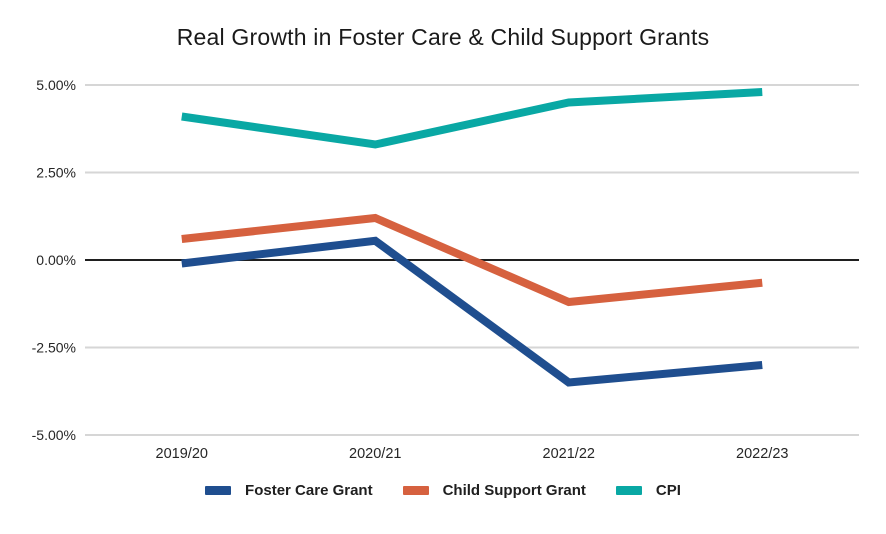 The height and width of the screenshot is (534, 886). I want to click on chart-legend: Foster Care Grant Child Support Grant CPI, so click(443, 490).